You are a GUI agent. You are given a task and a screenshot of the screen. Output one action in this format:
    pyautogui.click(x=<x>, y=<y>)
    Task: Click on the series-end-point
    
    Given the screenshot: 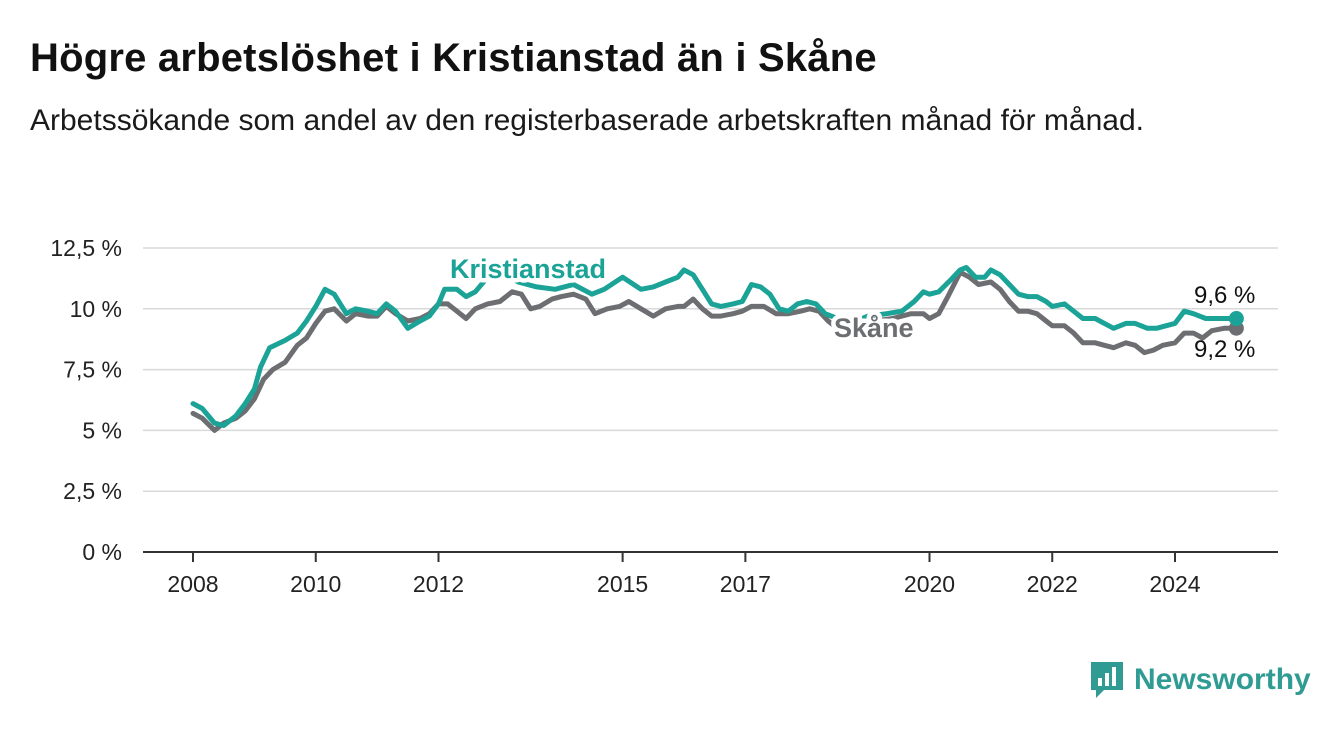 What is the action you would take?
    pyautogui.click(x=1236, y=319)
    